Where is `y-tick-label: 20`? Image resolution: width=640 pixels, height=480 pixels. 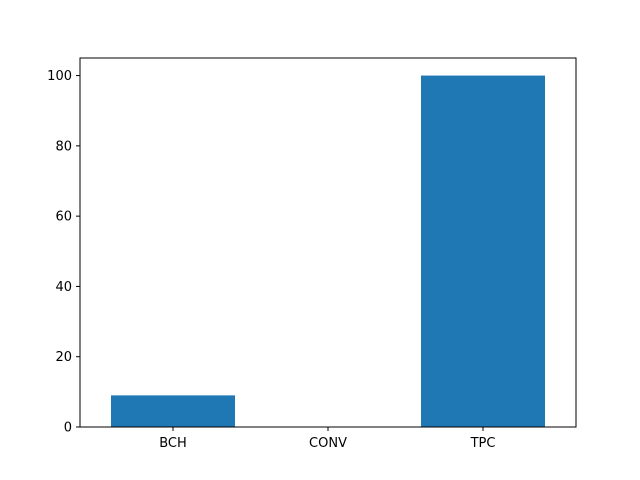
y-tick-label: 20 is located at coordinates (63, 357).